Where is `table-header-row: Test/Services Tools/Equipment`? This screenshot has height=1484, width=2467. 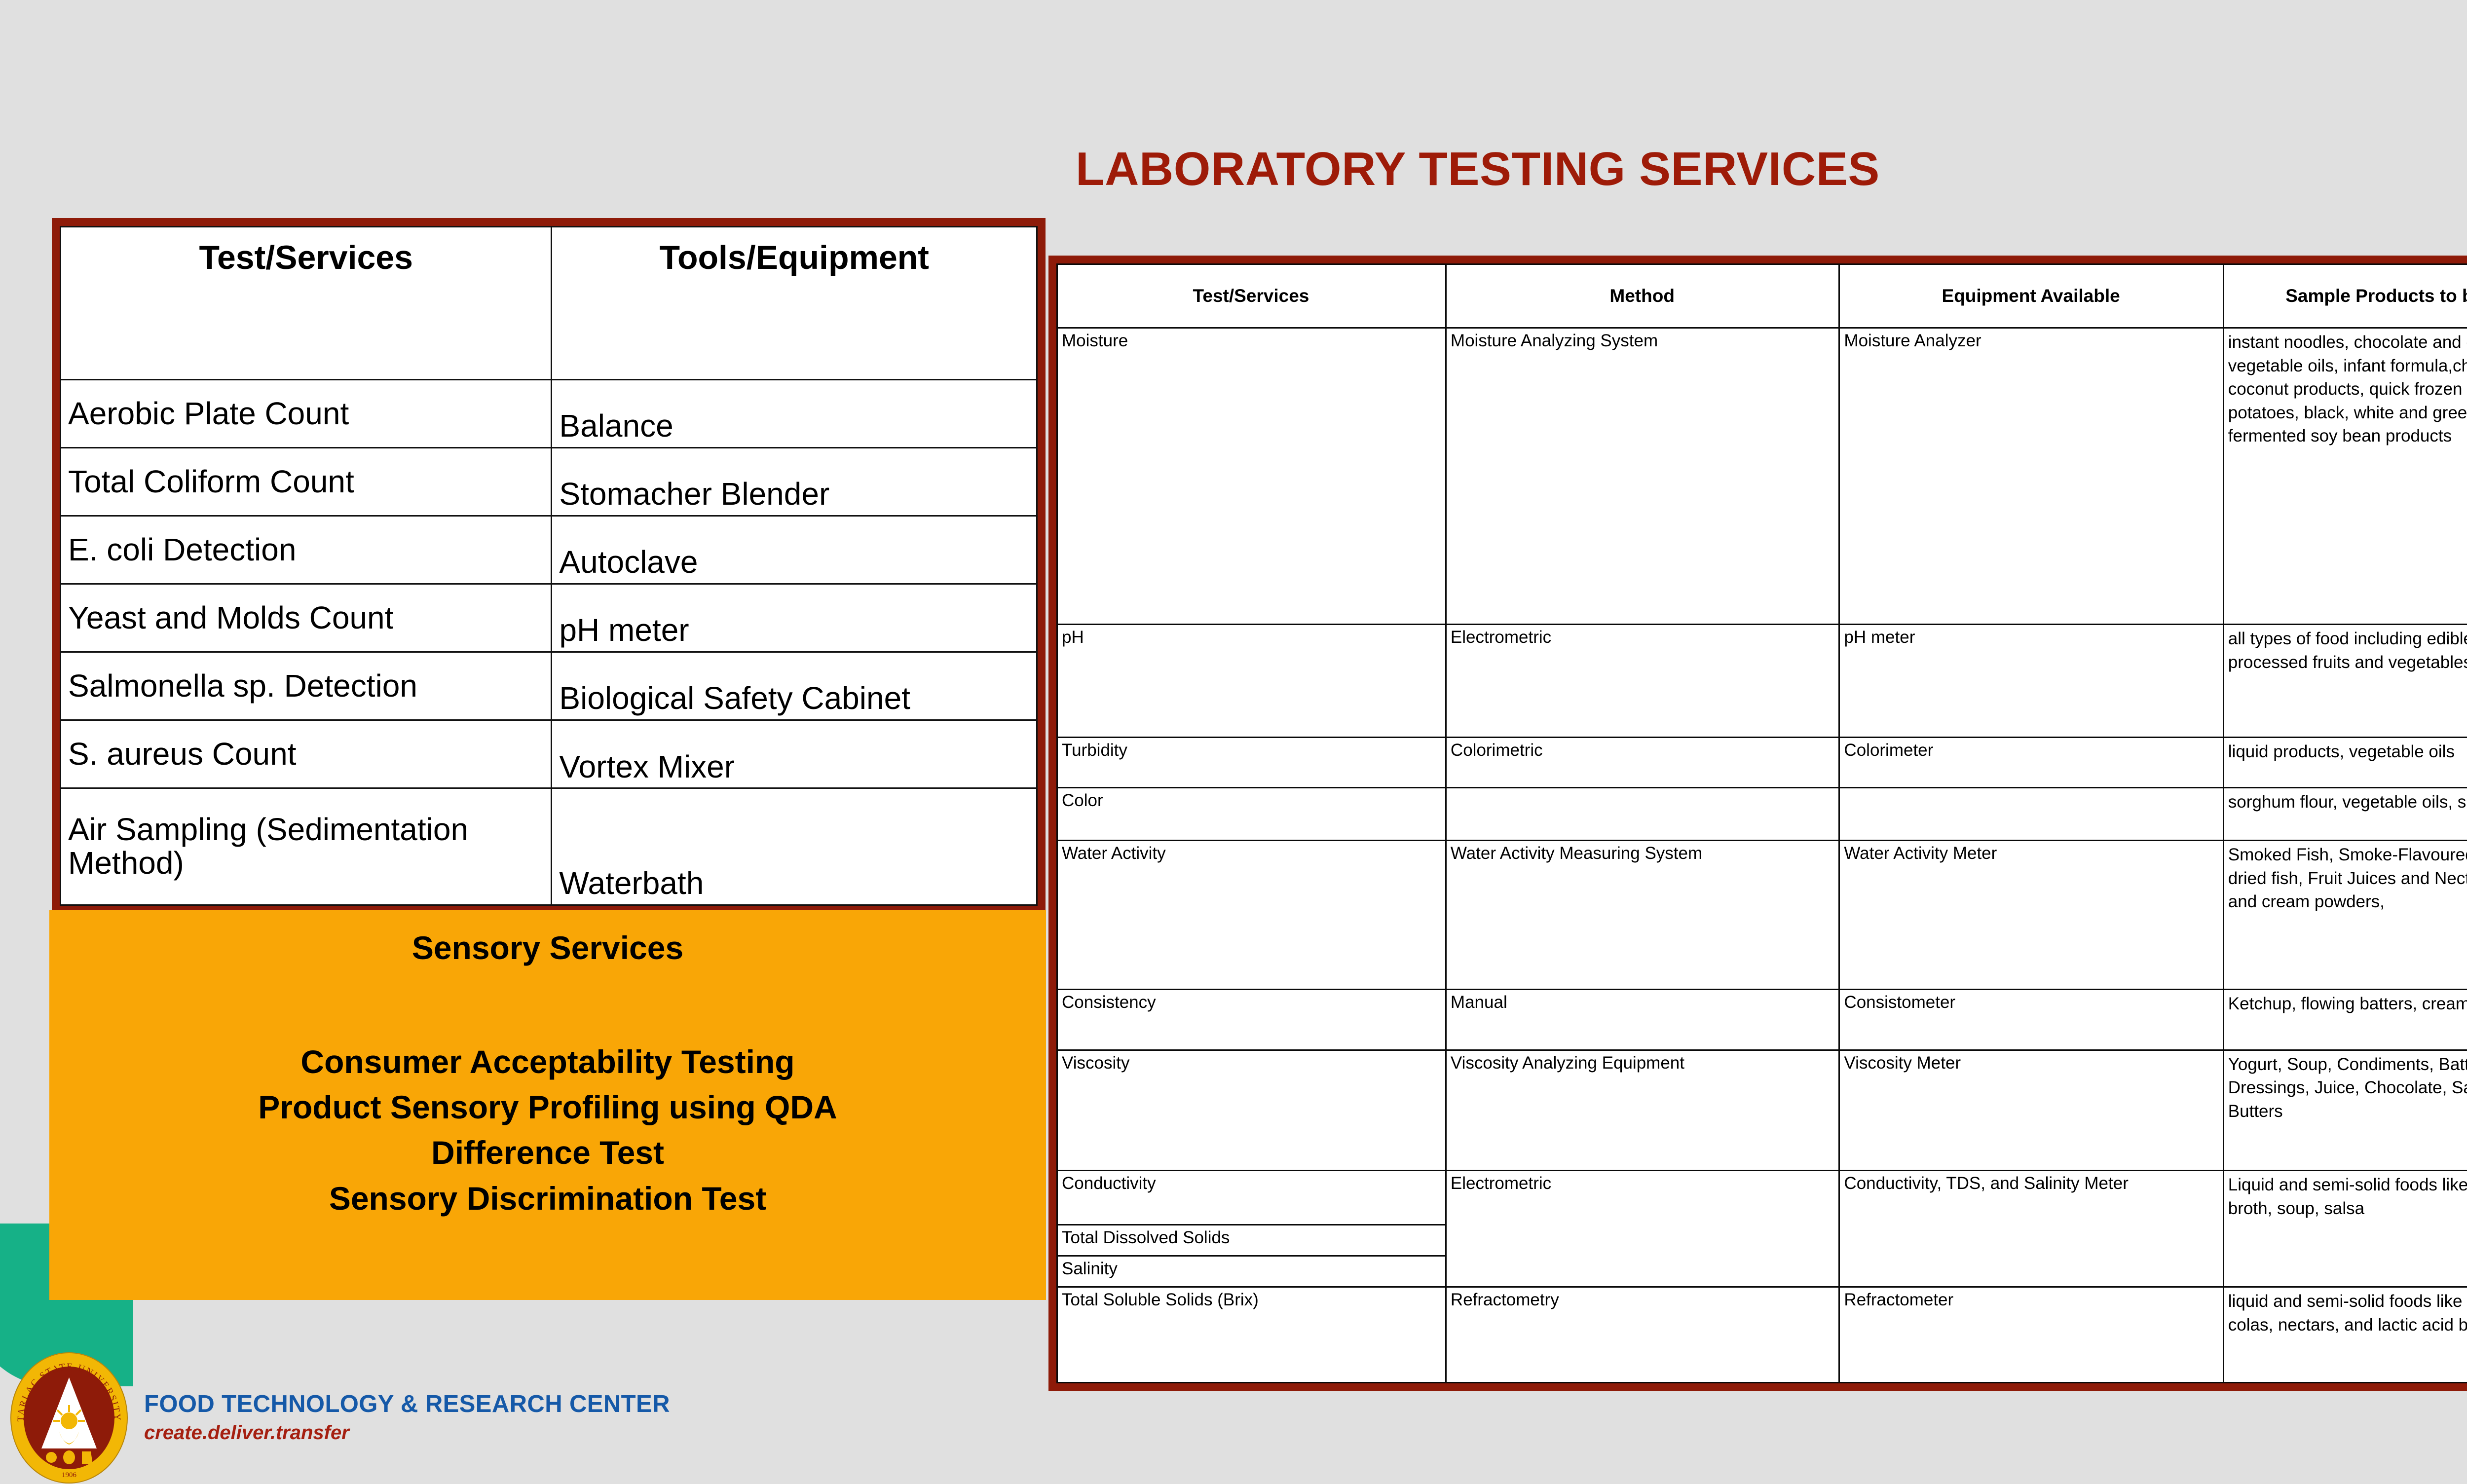
table-header-row: Test/Services Tools/Equipment is located at coordinates (549, 303).